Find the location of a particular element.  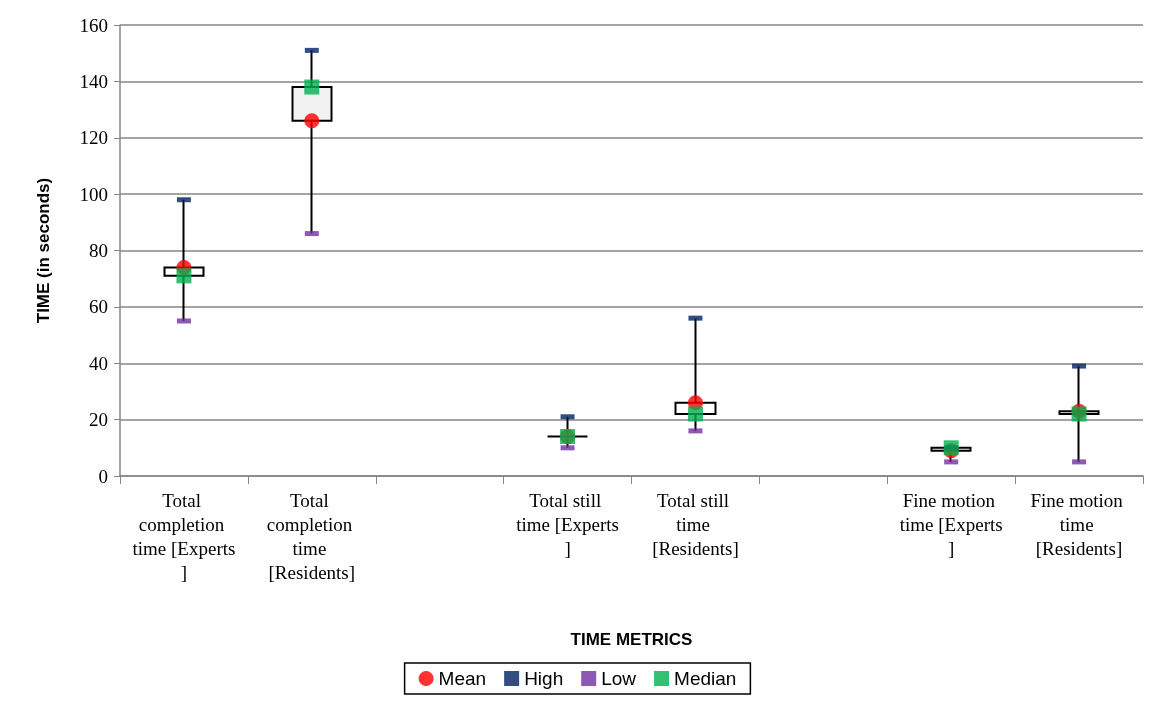

x-axis-title: TIME METRICS is located at coordinates (631, 639).